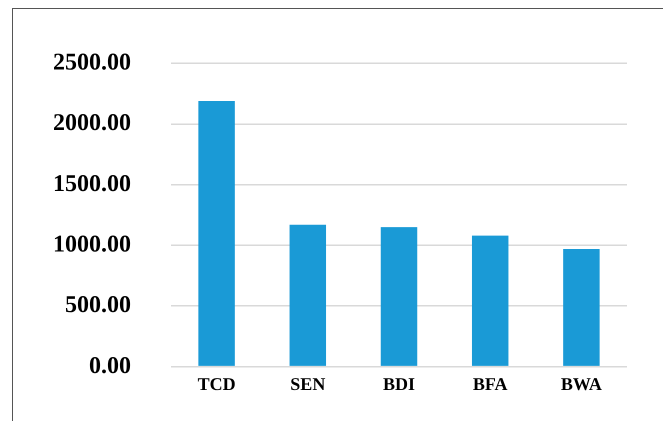 This screenshot has width=663, height=421. Describe the element at coordinates (217, 384) in the screenshot. I see `x-tick-label: TCD` at that location.